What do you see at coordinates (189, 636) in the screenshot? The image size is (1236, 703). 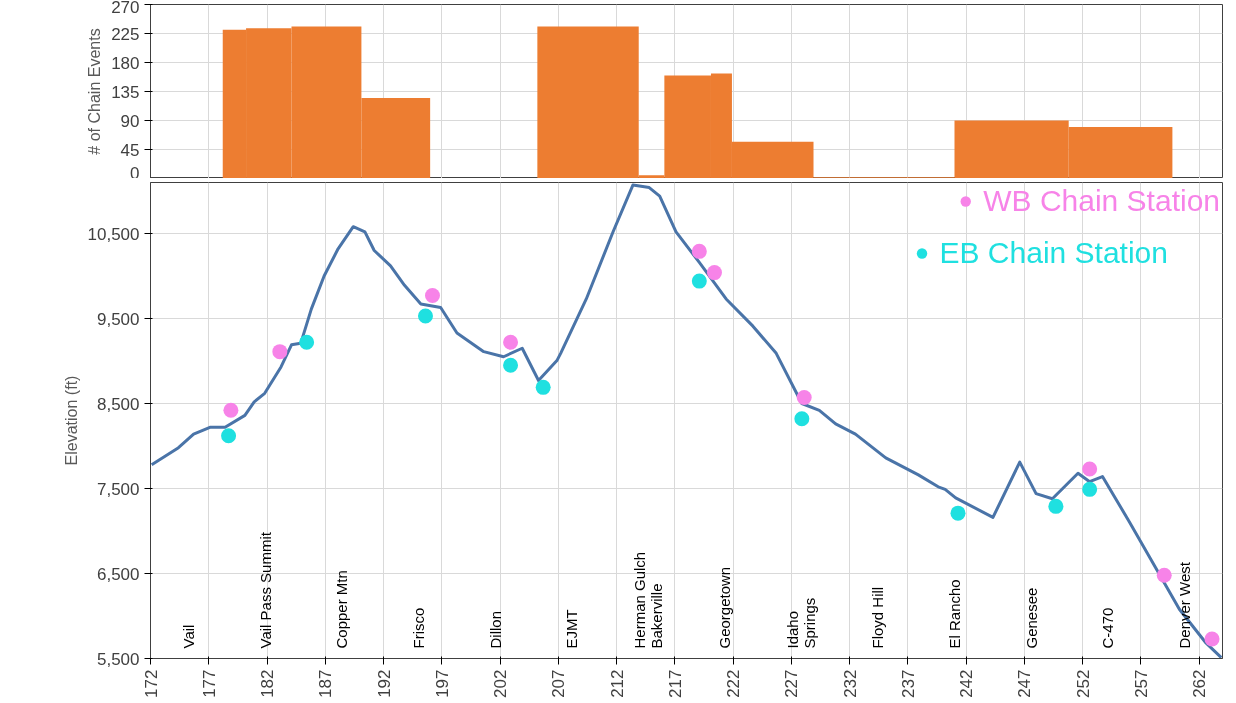 I see `annotation: Vail` at bounding box center [189, 636].